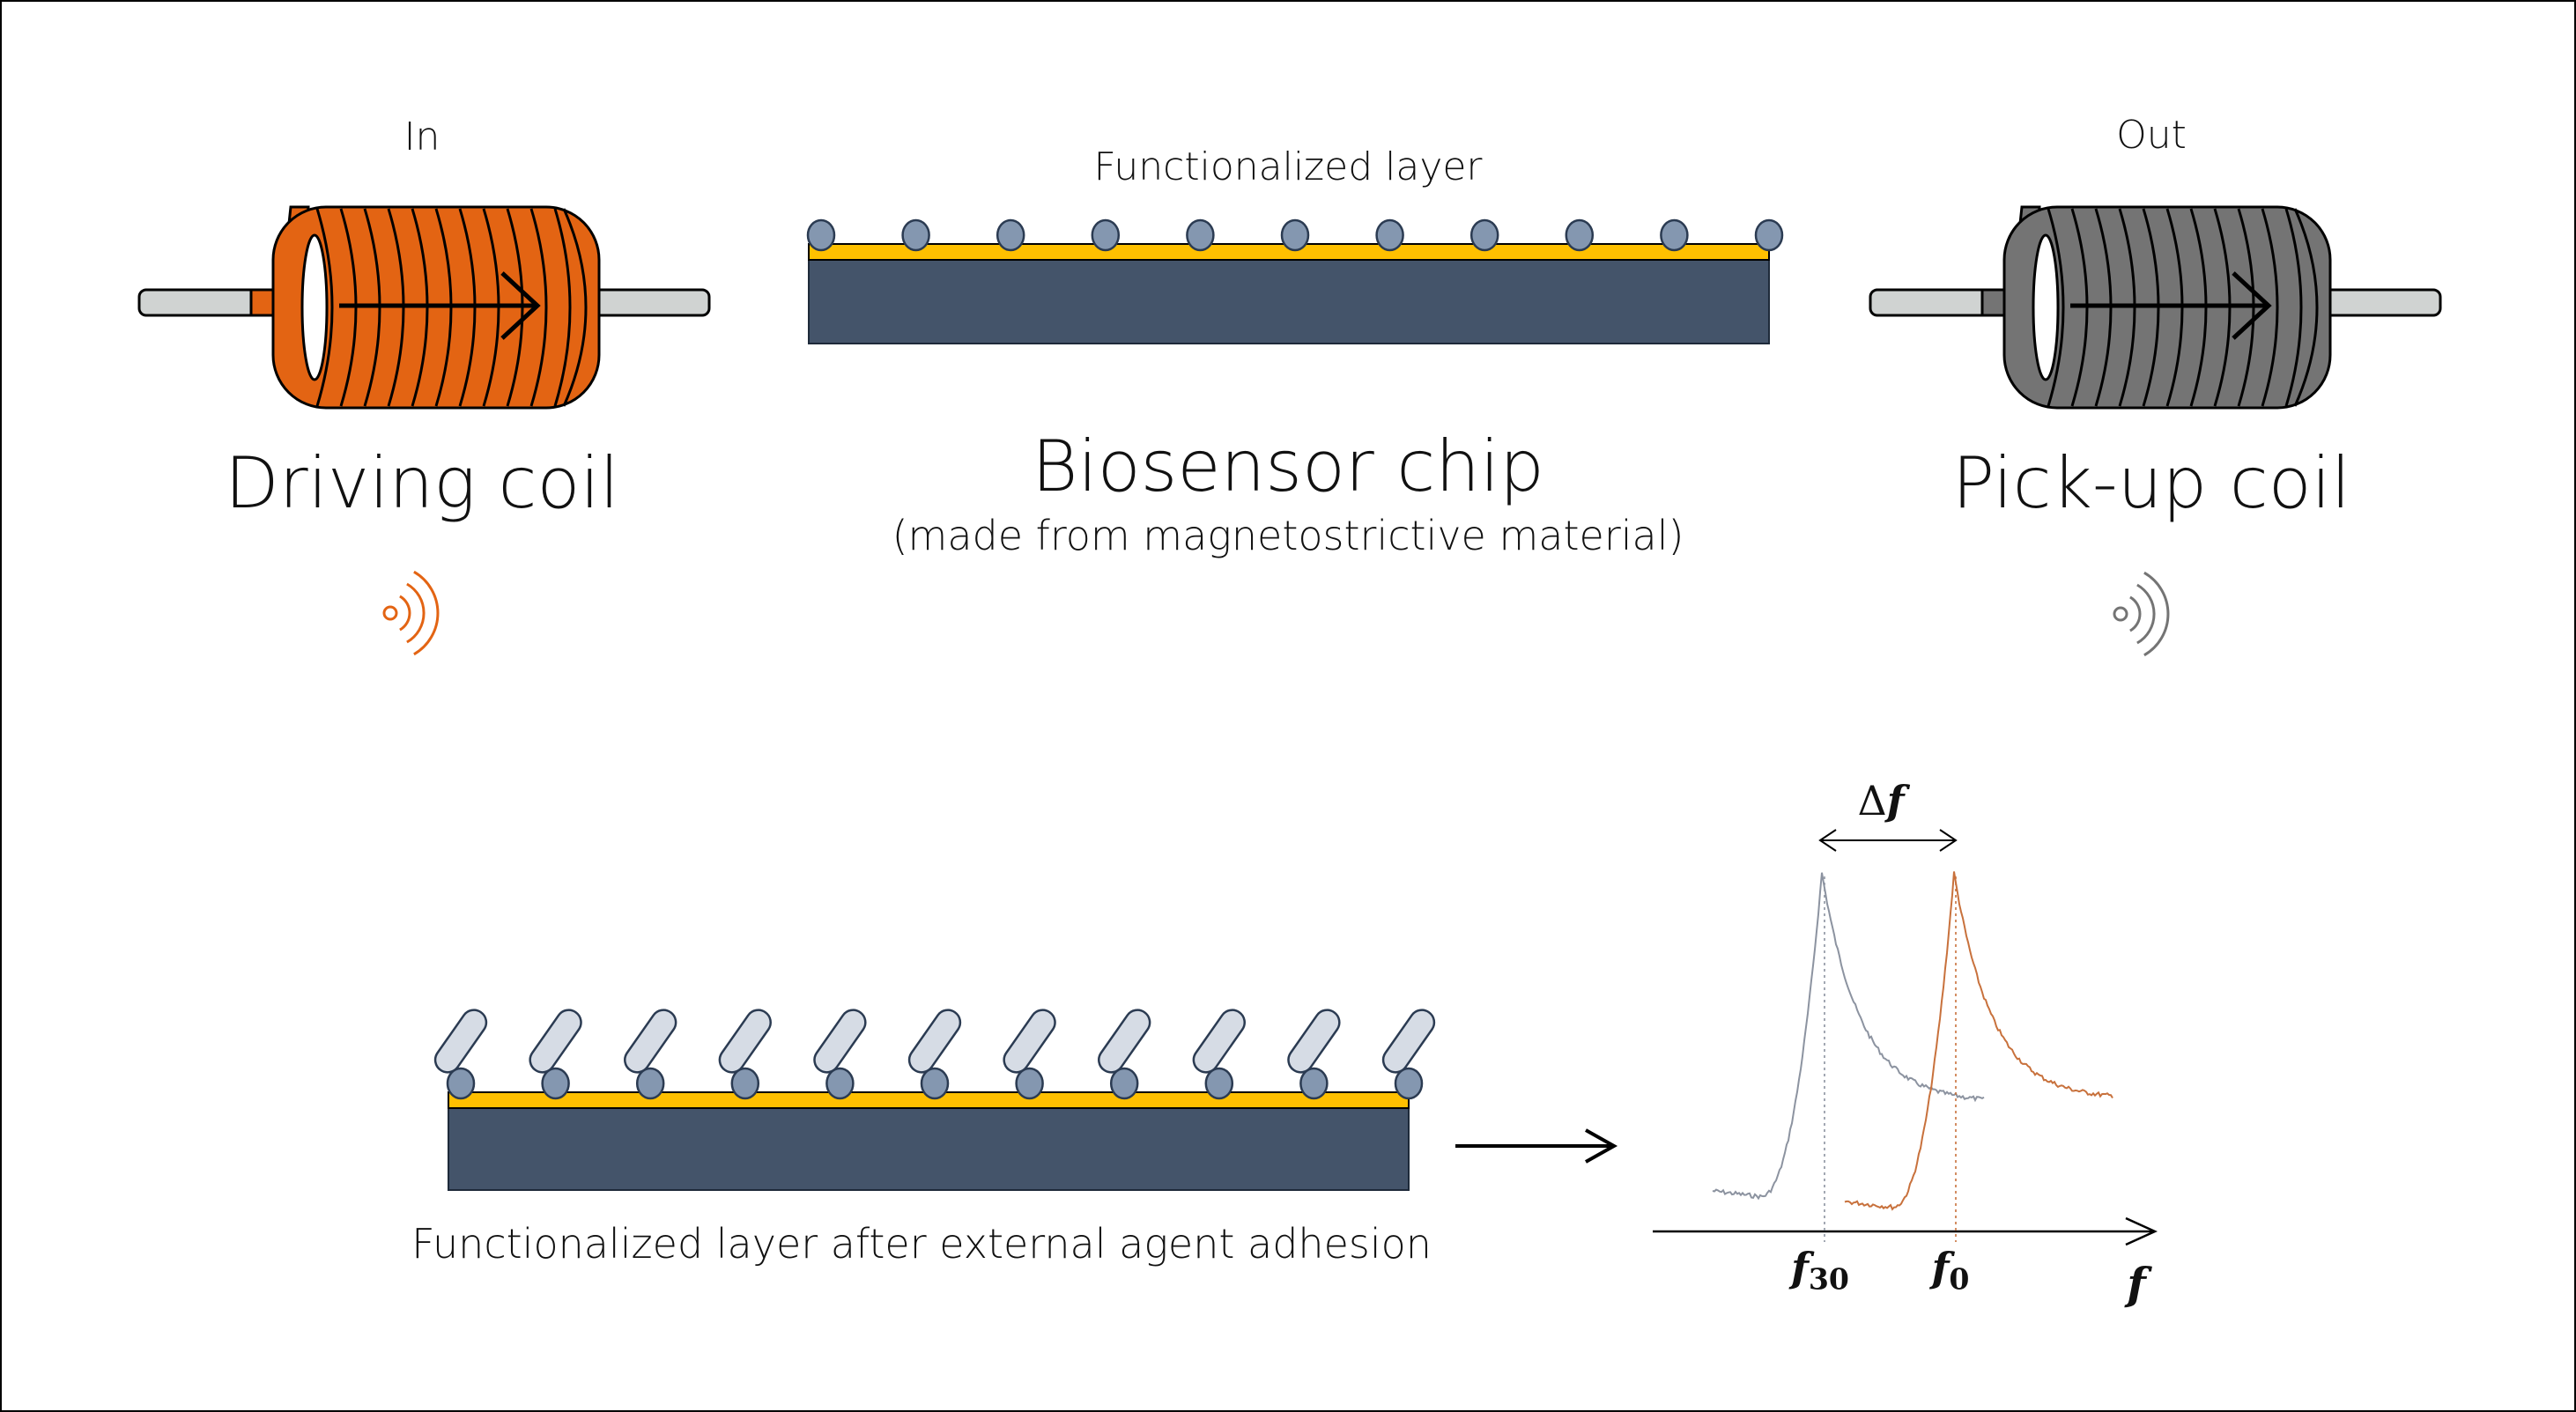 This screenshot has width=2576, height=1412. Describe the element at coordinates (1537, 1146) in the screenshot. I see `process-arrow` at that location.